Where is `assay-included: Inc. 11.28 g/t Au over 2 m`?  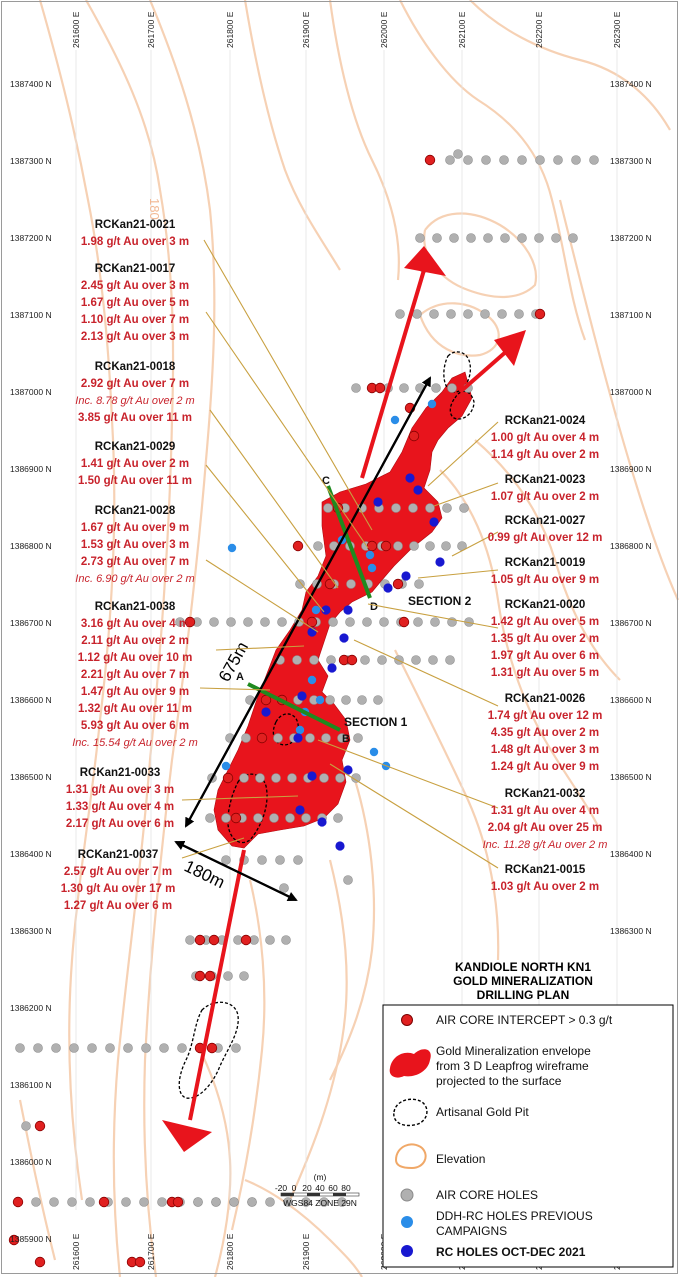
assay-included: Inc. 11.28 g/t Au over 2 m is located at coordinates (545, 845).